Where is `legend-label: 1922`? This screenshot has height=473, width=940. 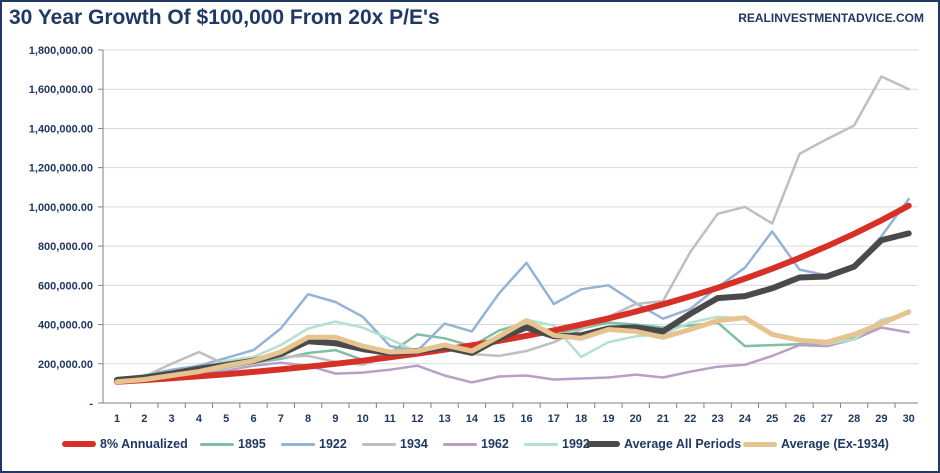
legend-label: 1922 is located at coordinates (333, 444).